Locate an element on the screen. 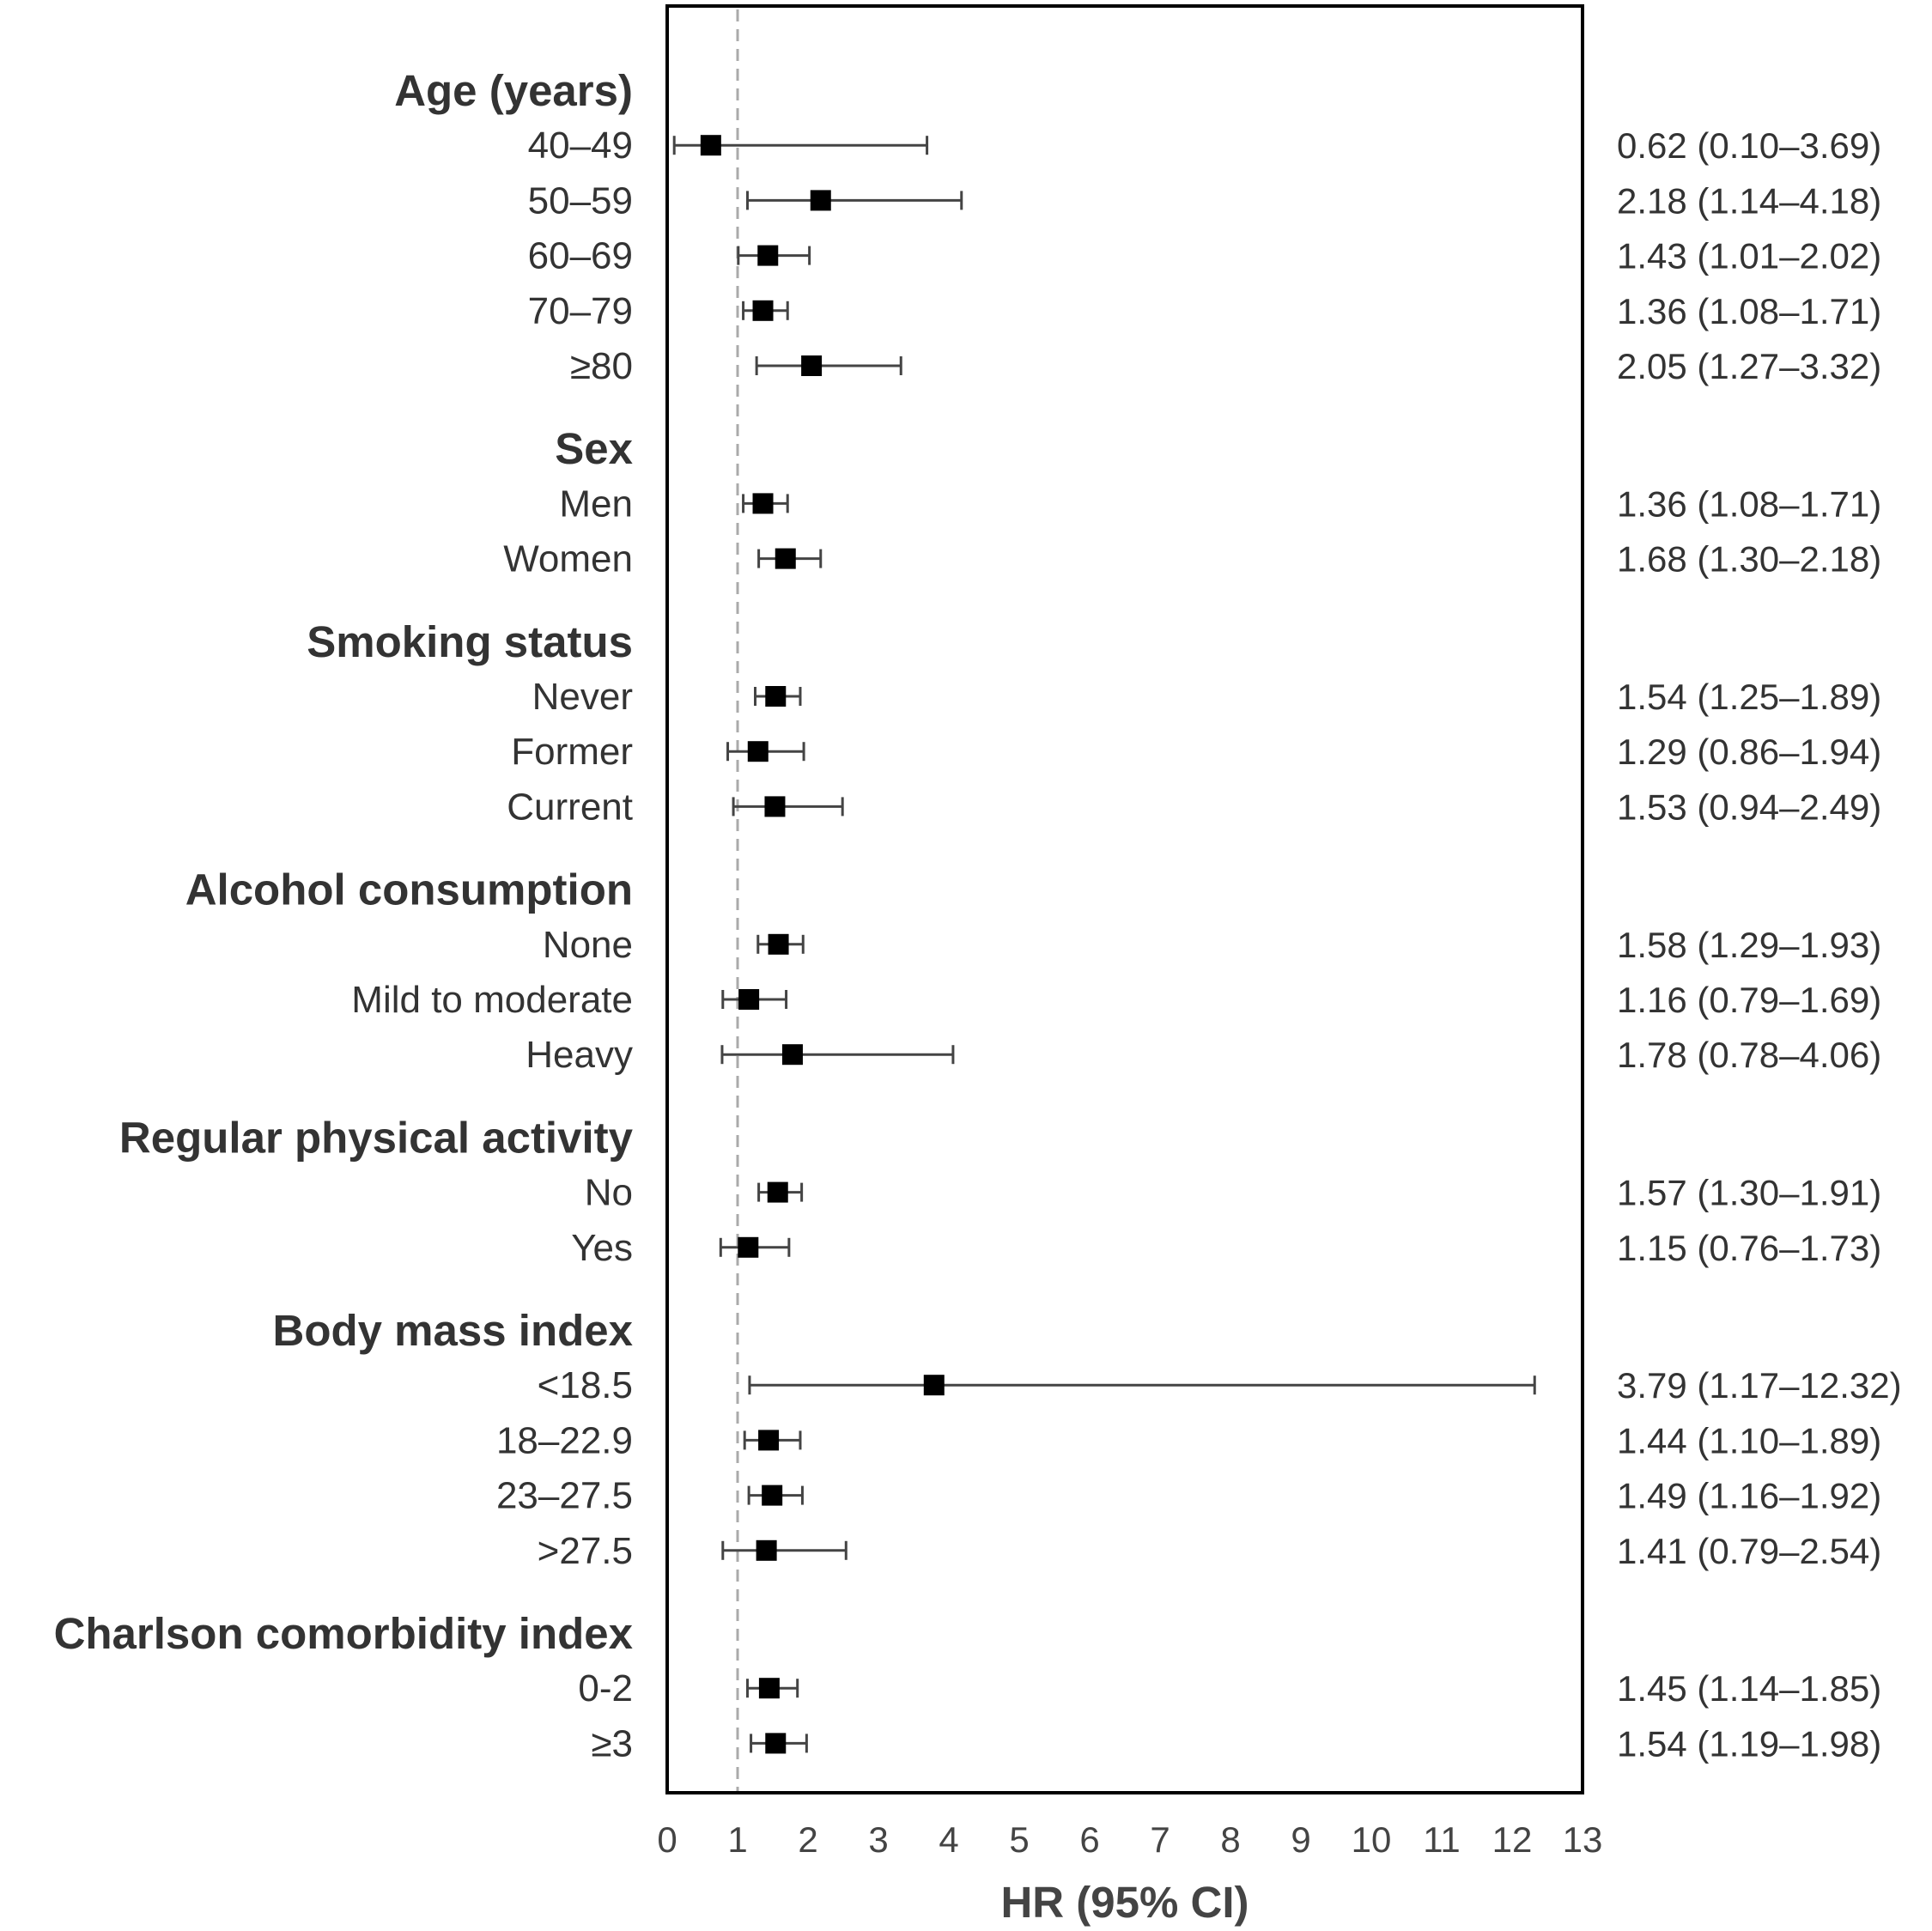 The height and width of the screenshot is (1931, 1932). row-label: Men is located at coordinates (596, 504).